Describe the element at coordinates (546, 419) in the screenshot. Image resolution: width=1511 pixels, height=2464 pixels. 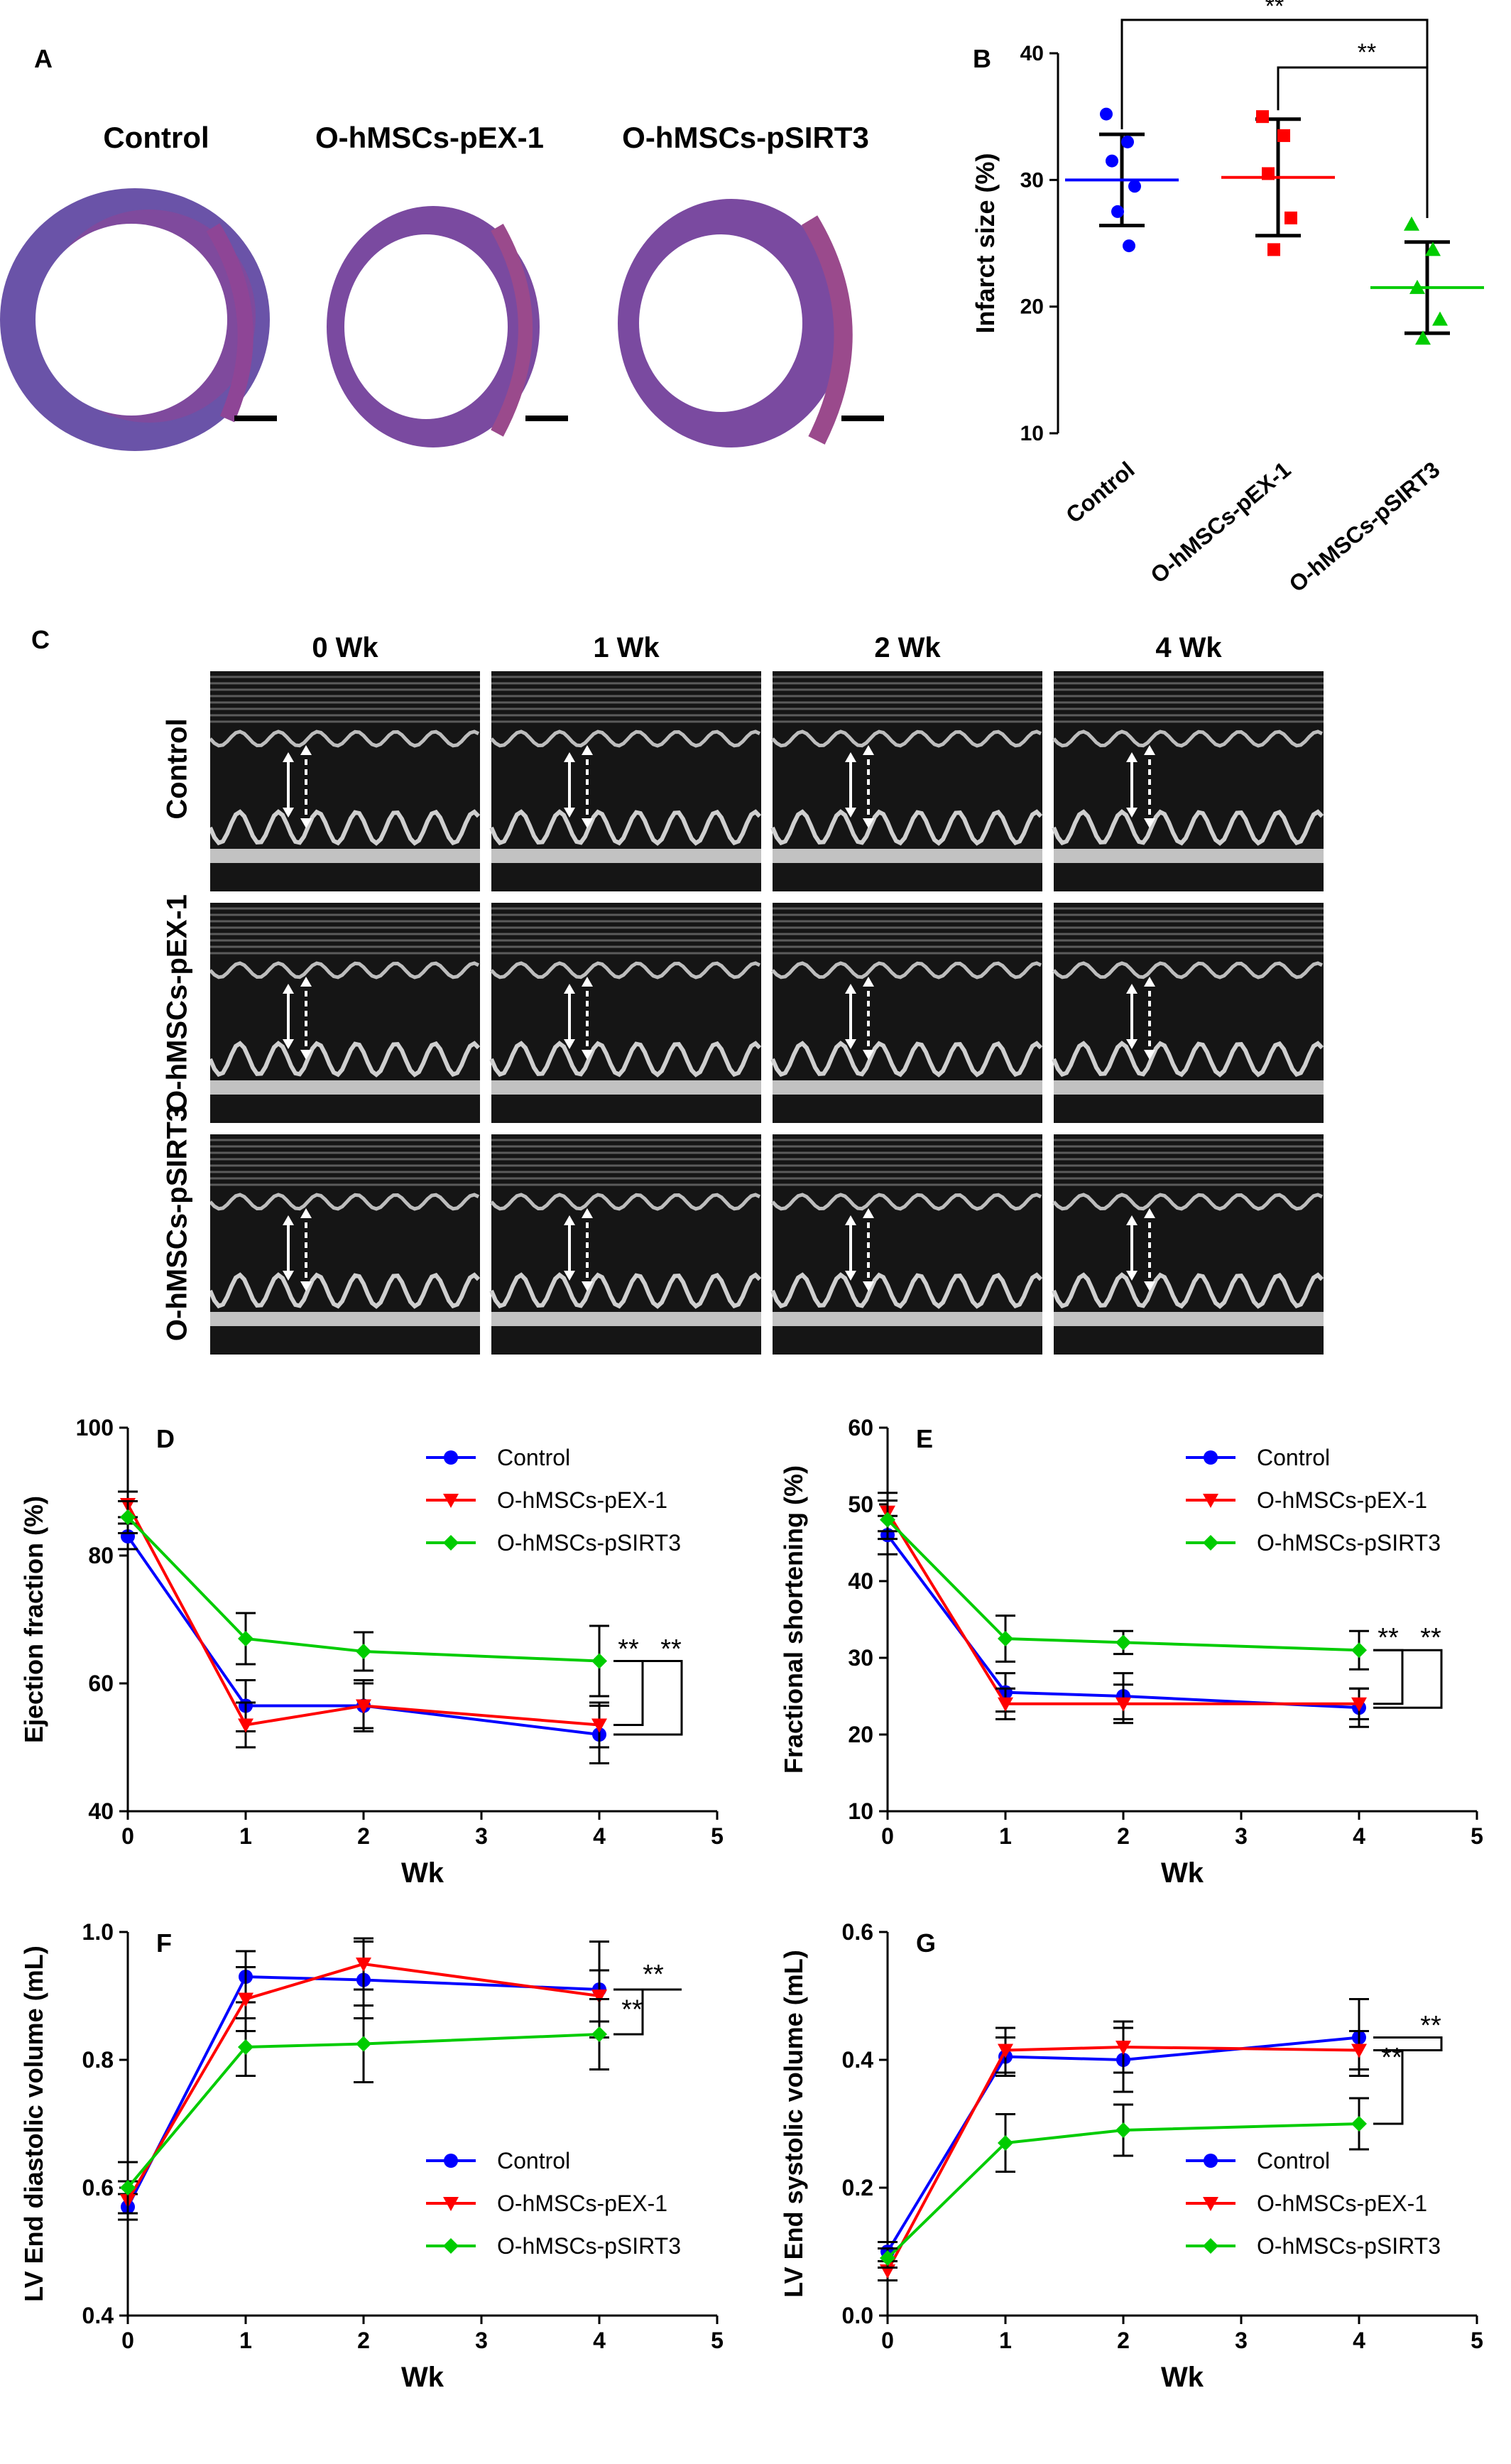
I see `scale-bar` at that location.